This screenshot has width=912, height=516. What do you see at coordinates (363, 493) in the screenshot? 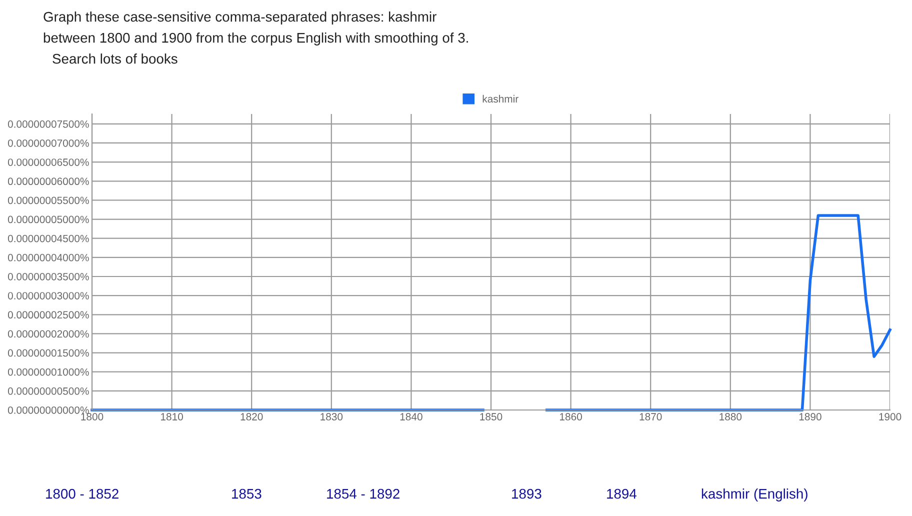
I see `text: 1854 - 1892` at bounding box center [363, 493].